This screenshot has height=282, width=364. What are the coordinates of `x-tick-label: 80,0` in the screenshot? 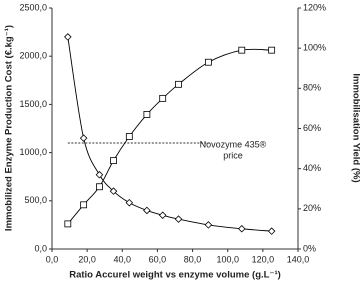 It's located at (193, 259).